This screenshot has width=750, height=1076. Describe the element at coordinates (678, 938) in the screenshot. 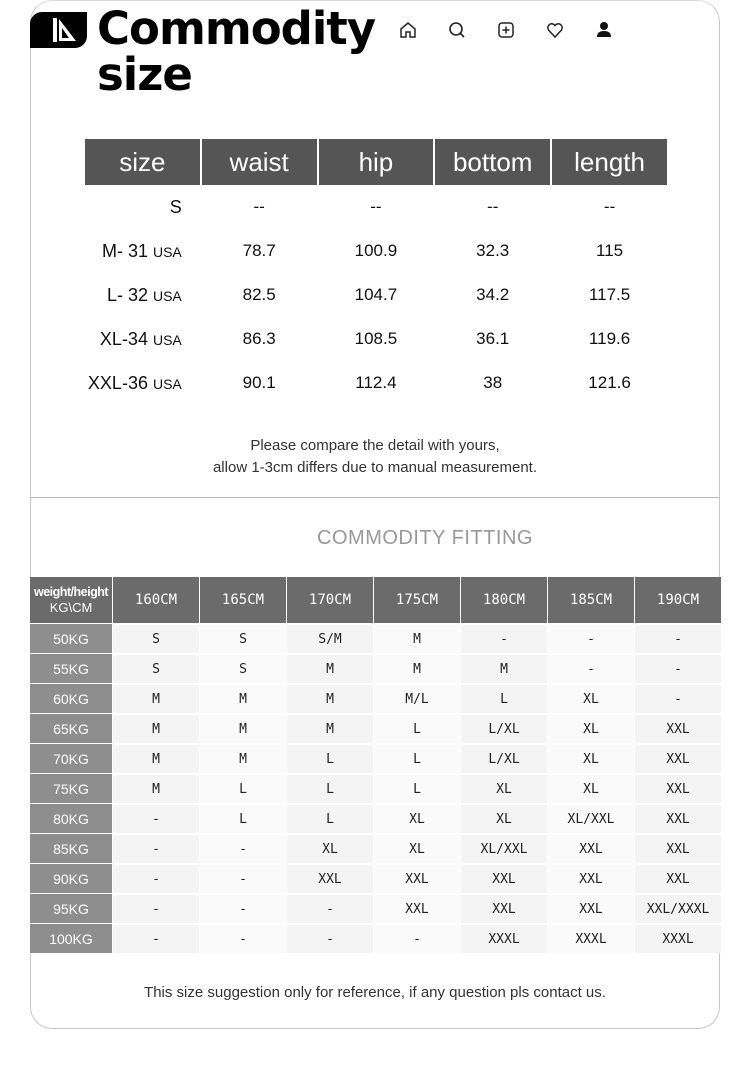

I see `fit-cell: XXXL` at that location.